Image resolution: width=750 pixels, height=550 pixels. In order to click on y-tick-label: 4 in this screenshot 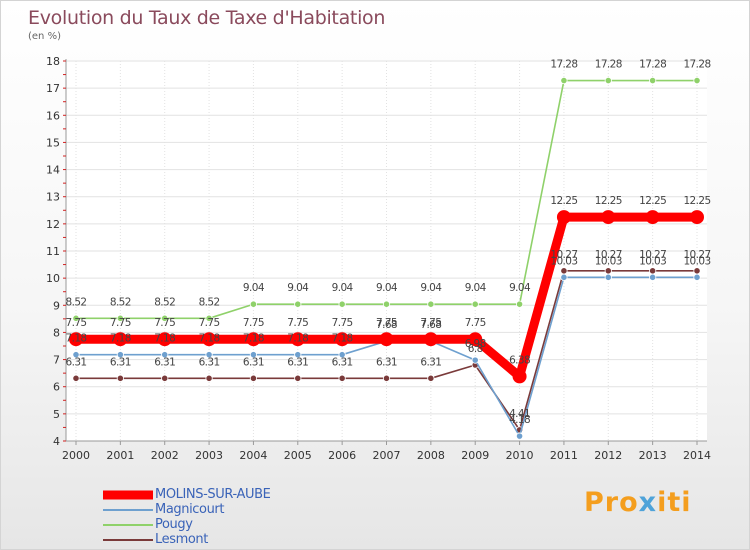, I will do `click(56, 441)`.